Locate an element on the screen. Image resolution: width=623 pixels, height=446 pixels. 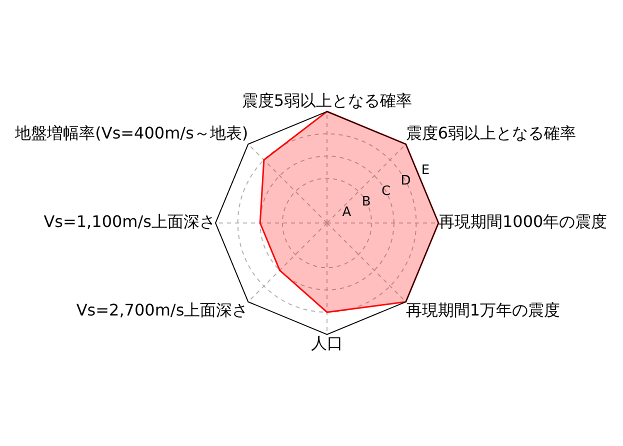
y-tick-label: C is located at coordinates (386, 191).